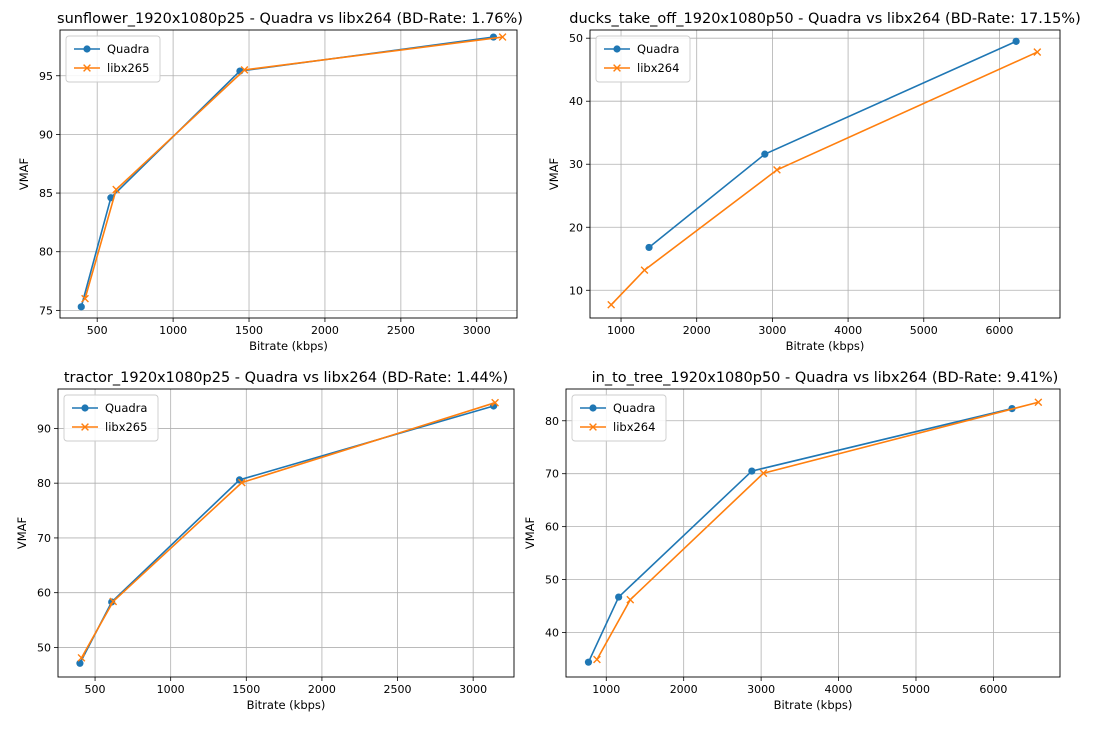 Image resolution: width=1095 pixels, height=729 pixels. Describe the element at coordinates (46, 193) in the screenshot. I see `y-tick-label: 85` at that location.